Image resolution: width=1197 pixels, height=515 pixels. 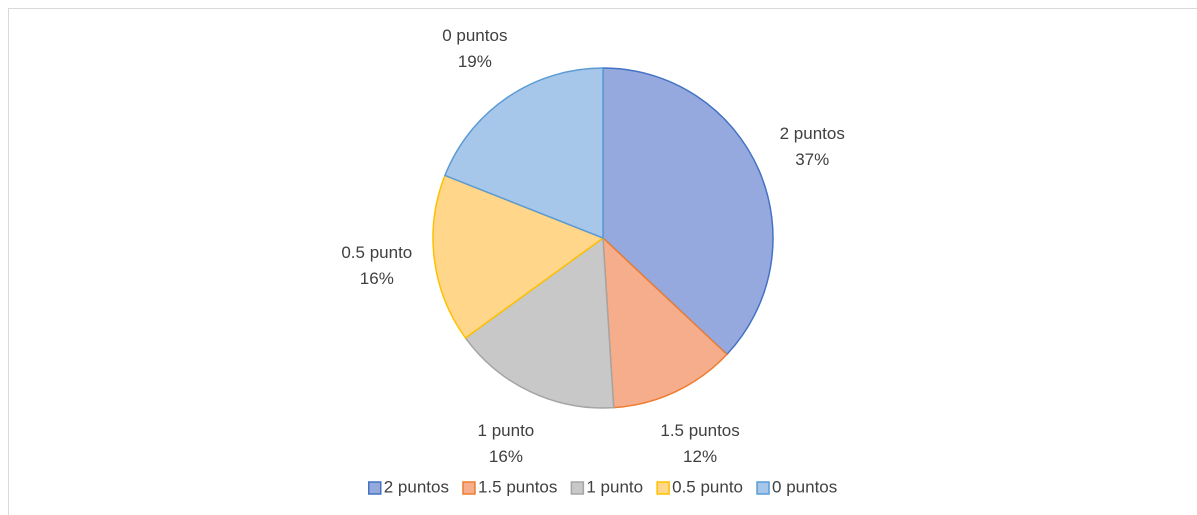 What do you see at coordinates (416, 486) in the screenshot?
I see `legend-label: 2 puntos` at bounding box center [416, 486].